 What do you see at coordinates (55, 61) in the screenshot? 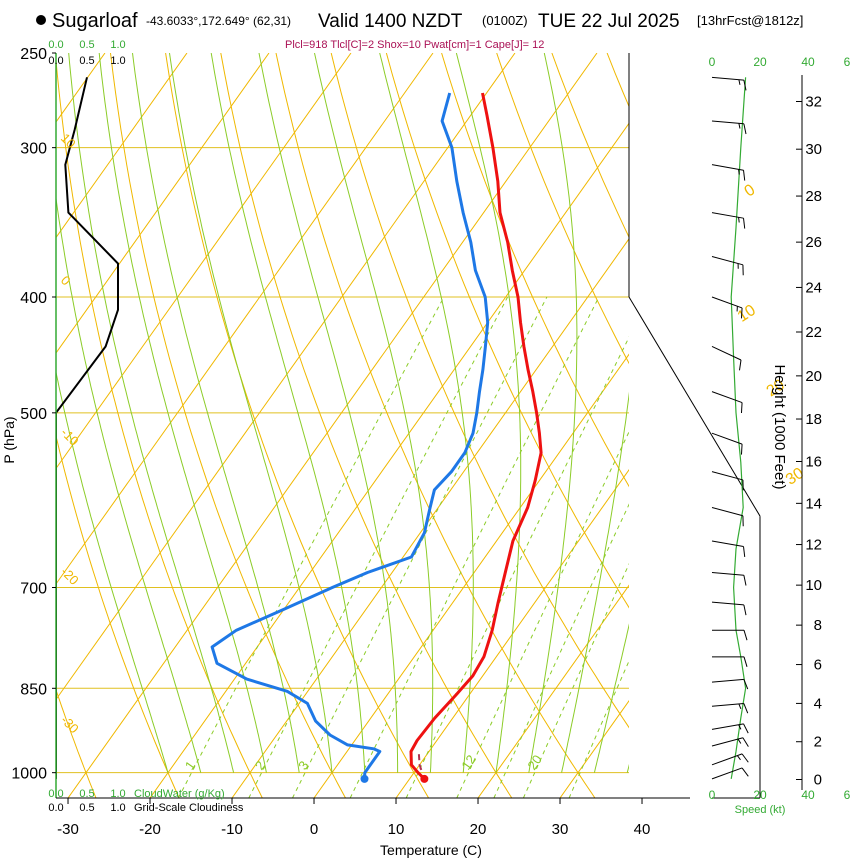
I see `cloudiness-top-tick-label: 0.0` at bounding box center [55, 61].